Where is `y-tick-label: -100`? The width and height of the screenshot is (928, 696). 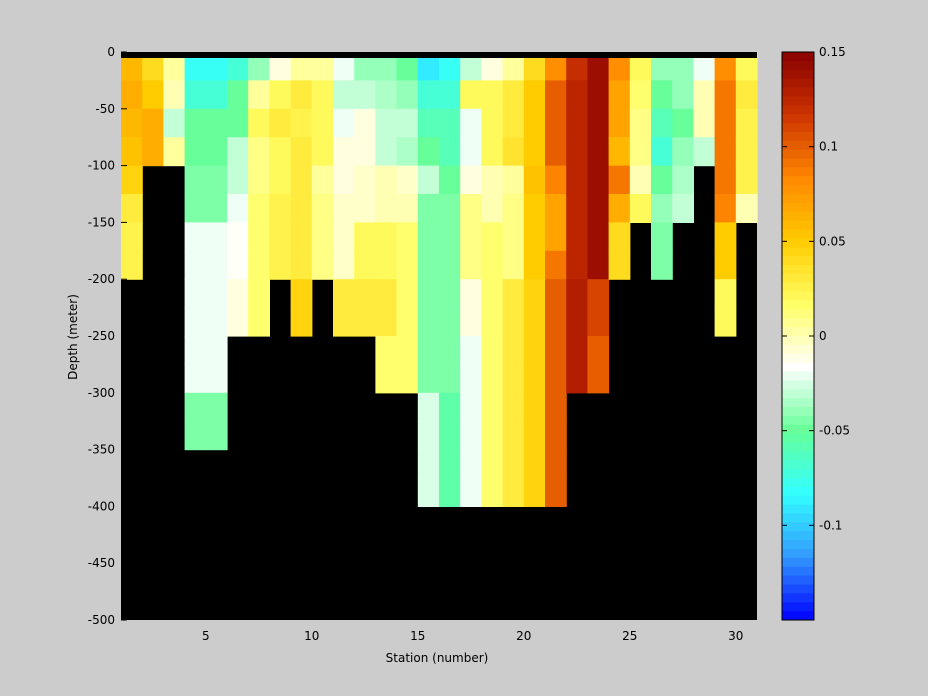 y-tick-label: -100 is located at coordinates (101, 166).